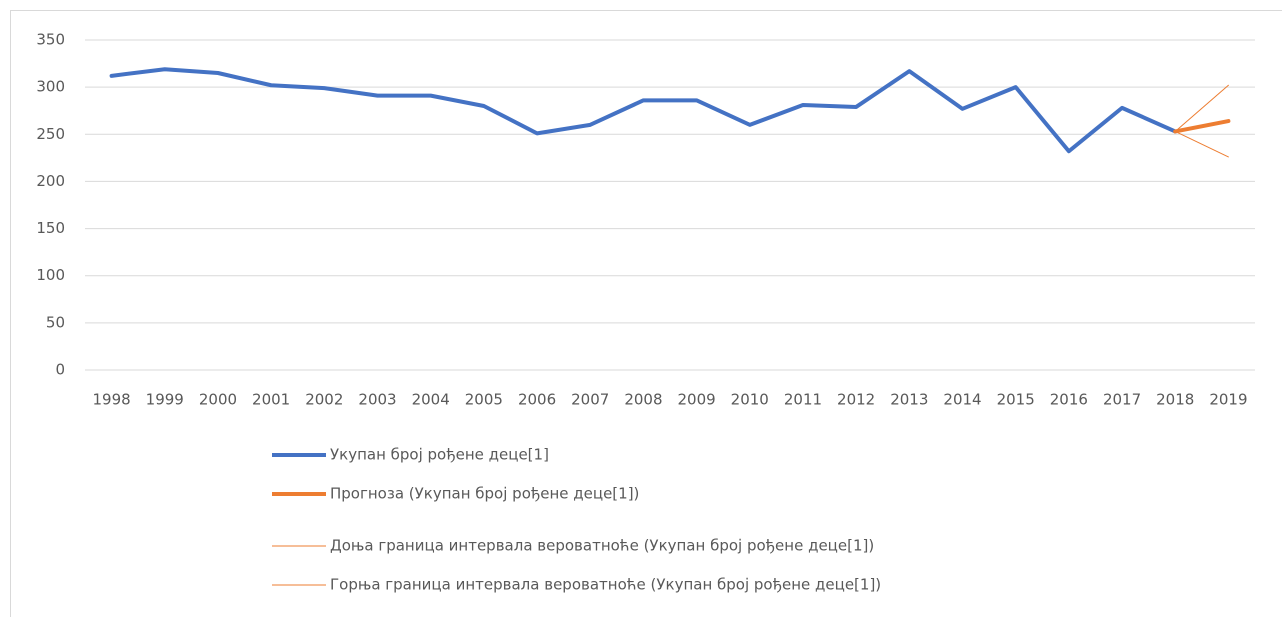 The width and height of the screenshot is (1282, 617). I want to click on x-tick-label: 2017, so click(1122, 400).